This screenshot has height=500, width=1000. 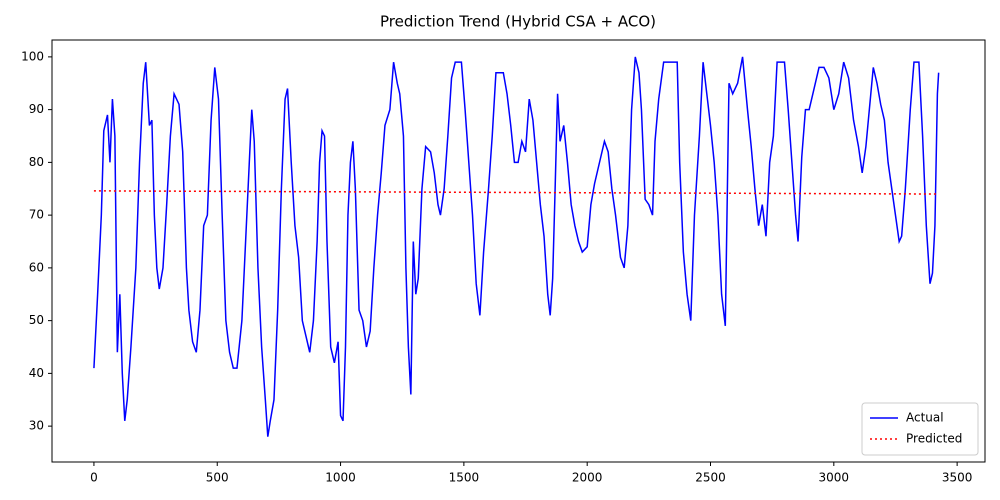 What do you see at coordinates (36, 215) in the screenshot?
I see `y-tick-label: 70` at bounding box center [36, 215].